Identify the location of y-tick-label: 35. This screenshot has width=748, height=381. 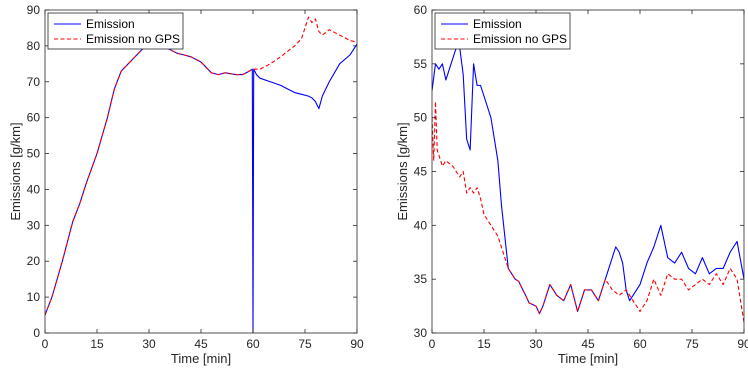
(421, 279).